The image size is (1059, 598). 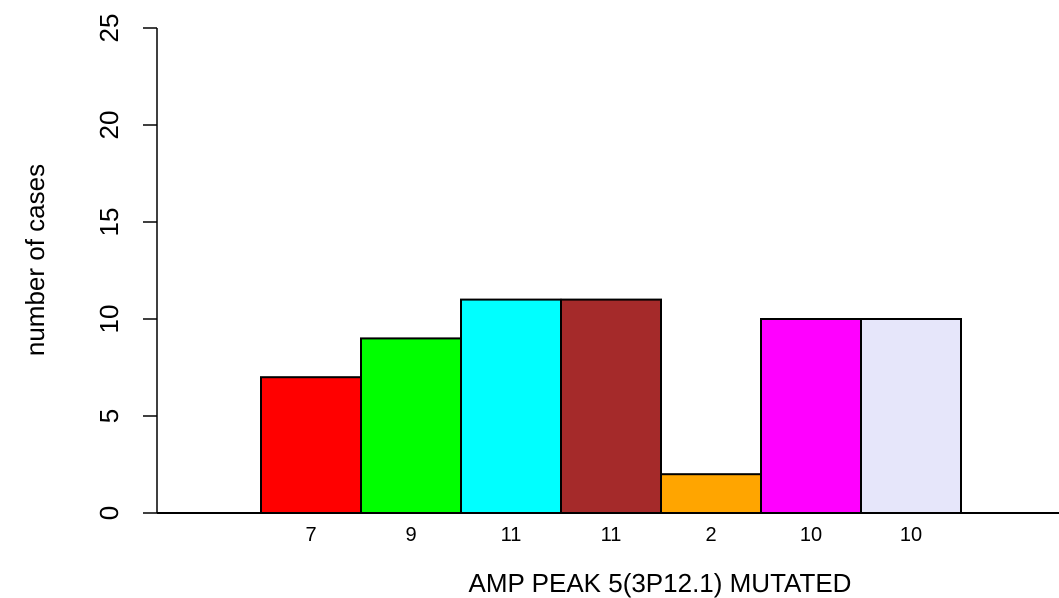 What do you see at coordinates (109, 28) in the screenshot?
I see `y-tick-label: 25` at bounding box center [109, 28].